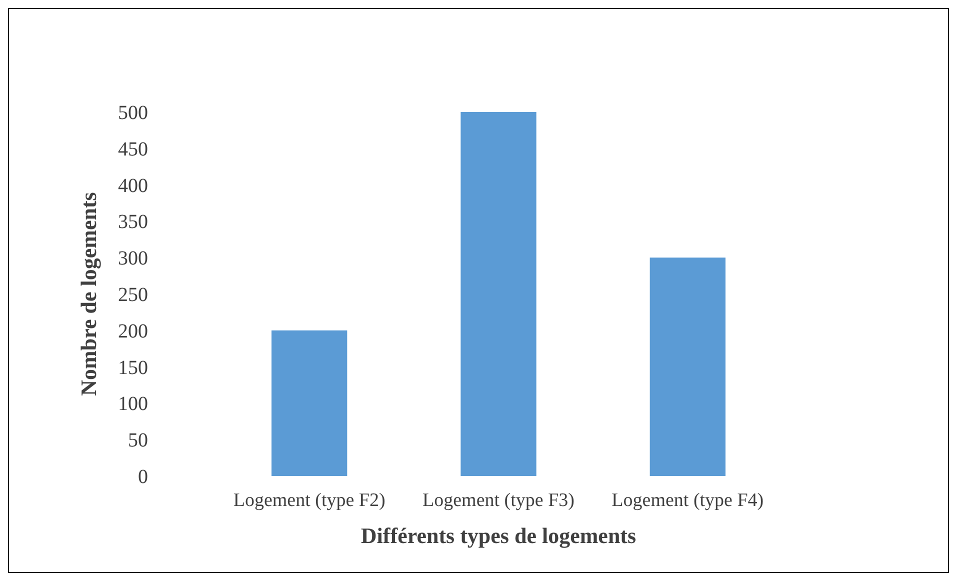  I want to click on y-tick-label: 300, so click(133, 259).